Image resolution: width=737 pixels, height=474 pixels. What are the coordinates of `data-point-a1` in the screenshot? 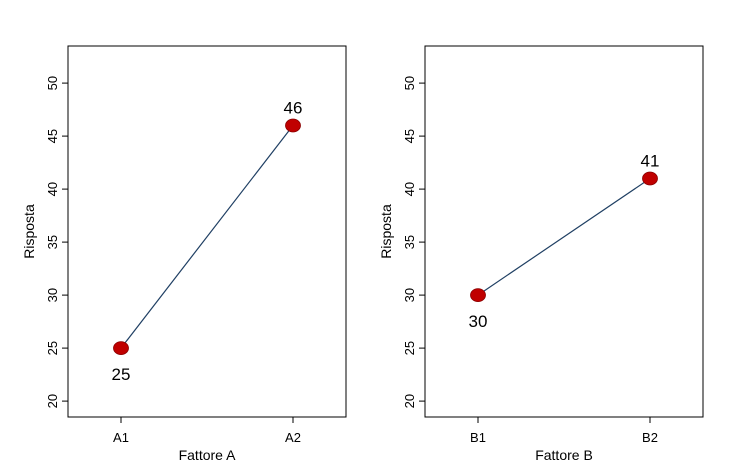 It's located at (121, 348).